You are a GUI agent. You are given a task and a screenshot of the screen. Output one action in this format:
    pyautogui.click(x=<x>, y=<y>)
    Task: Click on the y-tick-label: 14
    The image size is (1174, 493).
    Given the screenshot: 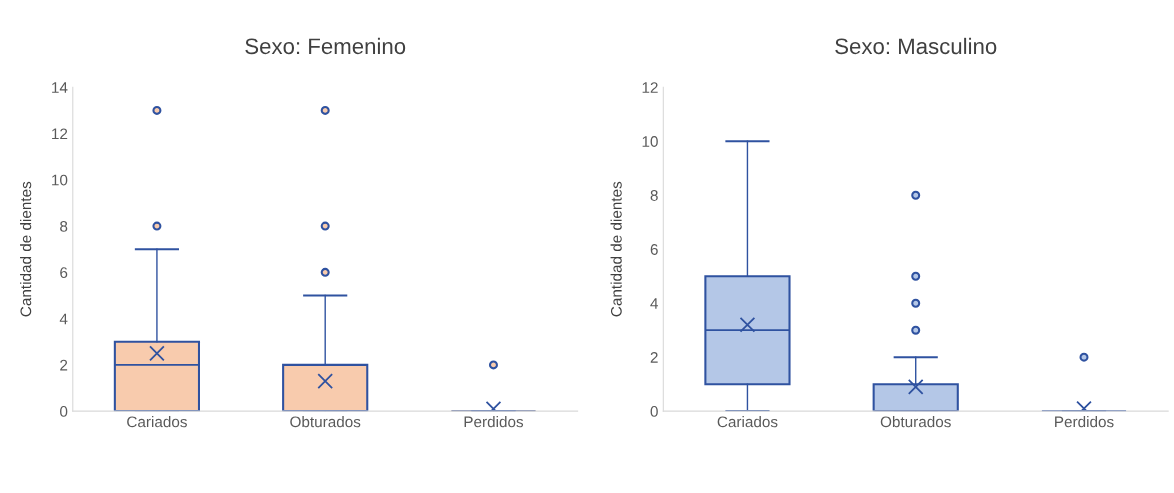 What is the action you would take?
    pyautogui.click(x=60, y=87)
    